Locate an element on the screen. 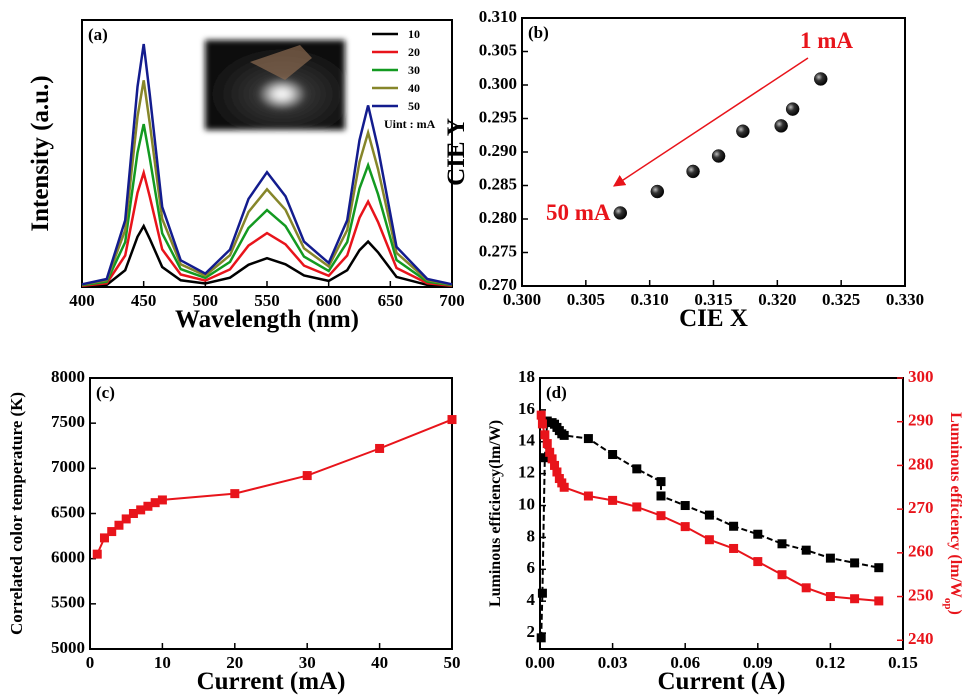 The width and height of the screenshot is (973, 695). y2-axis-title: Luminous efficiency (lm/Wop) is located at coordinates (953, 513).